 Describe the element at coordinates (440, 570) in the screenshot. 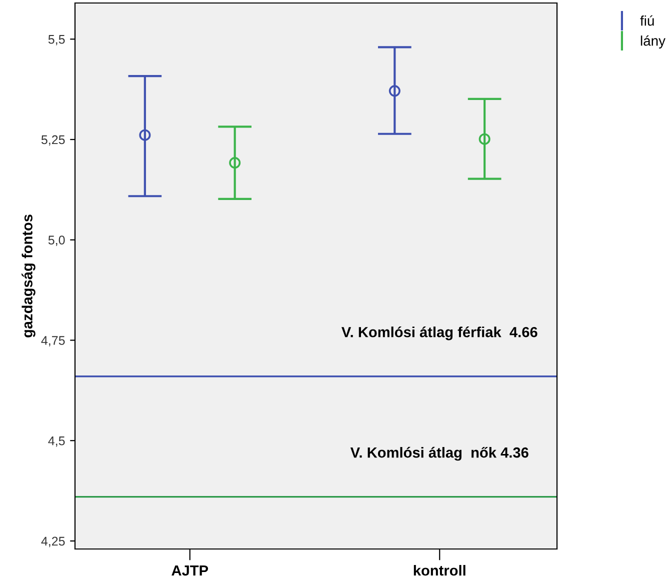

I see `x-tick-label: kontroll` at that location.